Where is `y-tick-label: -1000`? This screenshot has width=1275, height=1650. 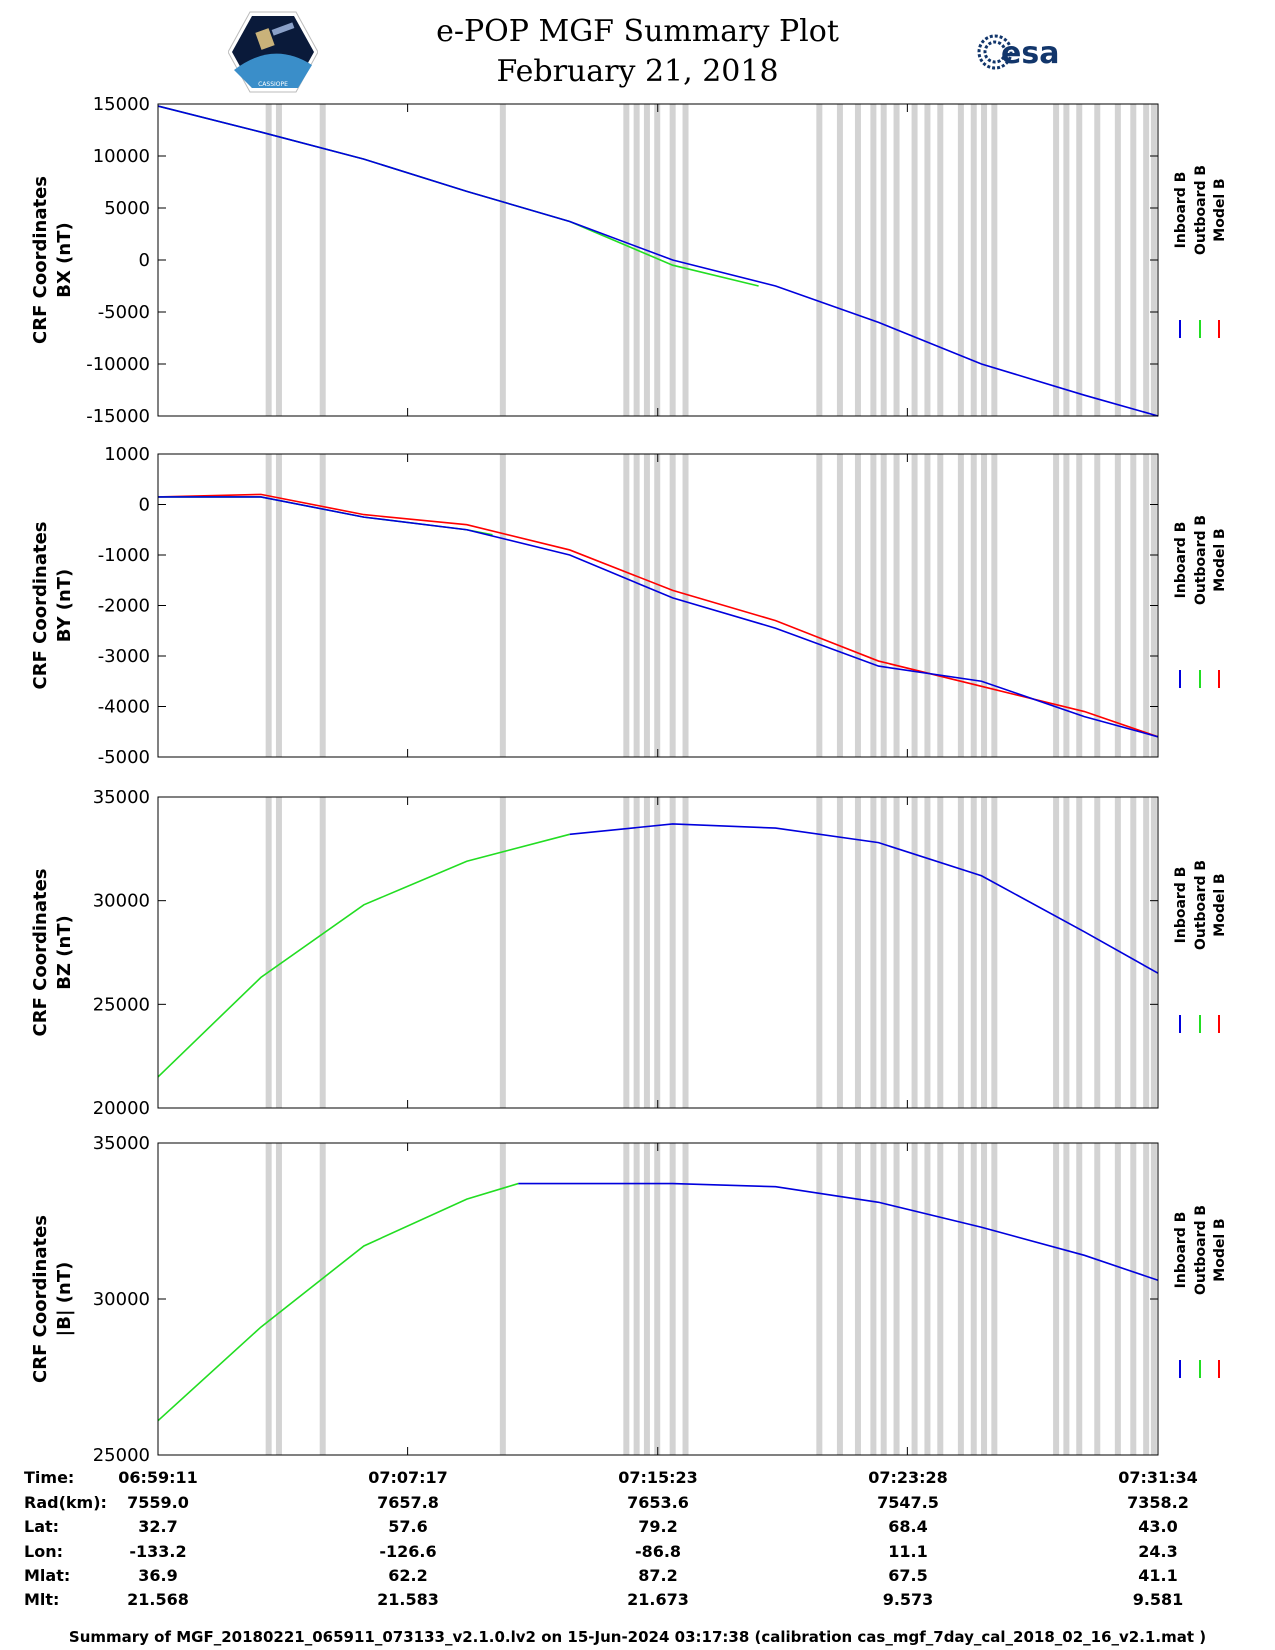 y-tick-label: -1000 is located at coordinates (124, 555).